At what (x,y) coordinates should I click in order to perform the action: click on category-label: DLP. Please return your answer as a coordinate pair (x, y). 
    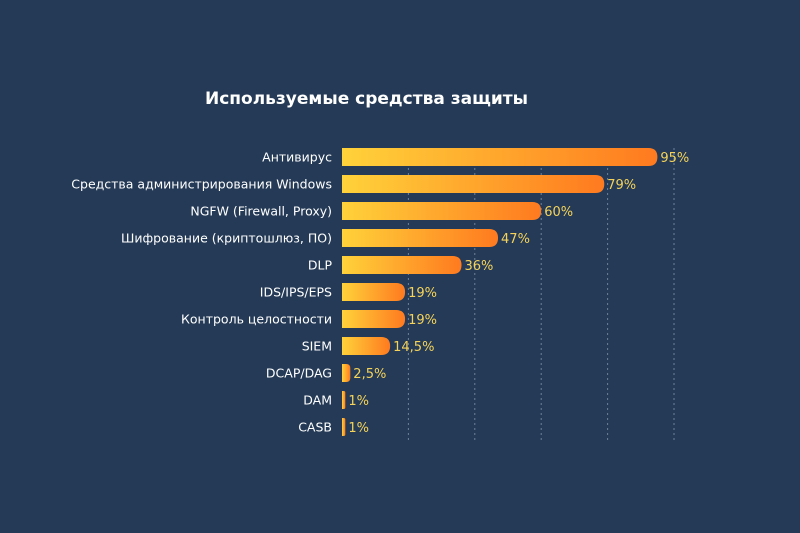
    Looking at the image, I should click on (320, 265).